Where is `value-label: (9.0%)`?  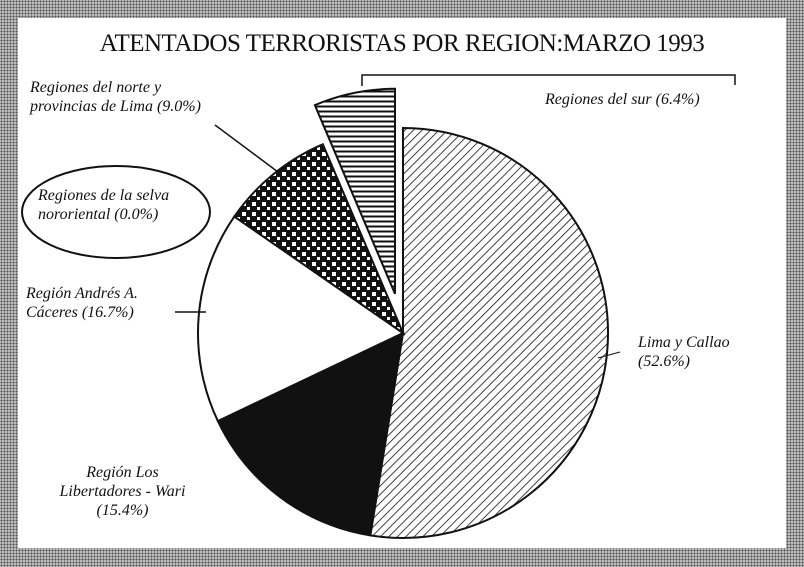
value-label: (9.0%) is located at coordinates (178, 106).